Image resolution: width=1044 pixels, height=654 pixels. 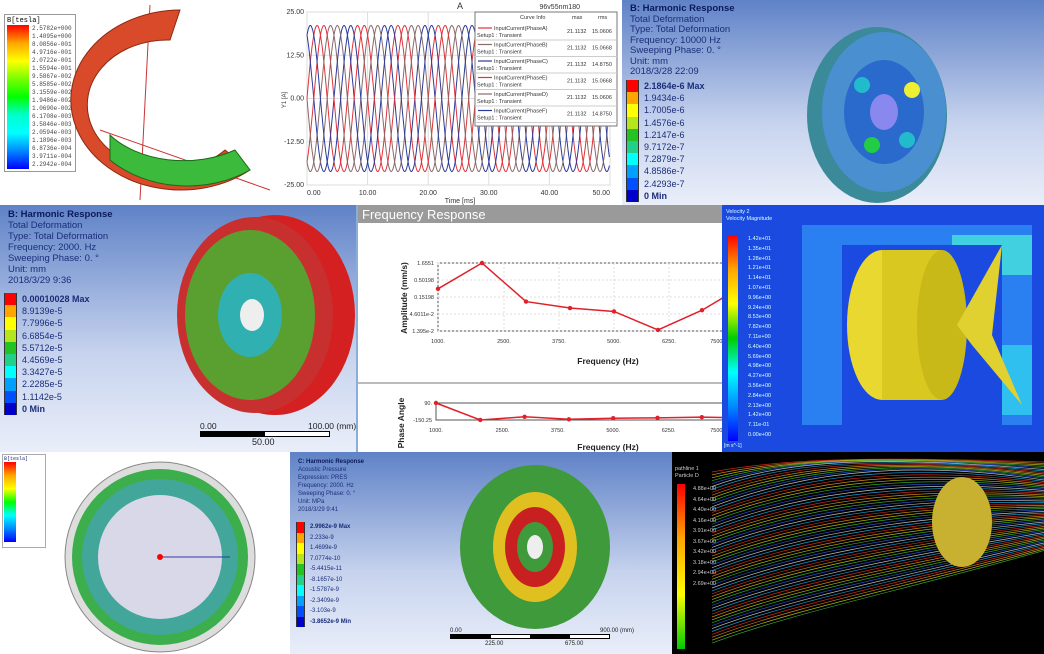 What do you see at coordinates (52, 148) in the screenshot?
I see `legend-label: 6.8736e-004` at bounding box center [52, 148].